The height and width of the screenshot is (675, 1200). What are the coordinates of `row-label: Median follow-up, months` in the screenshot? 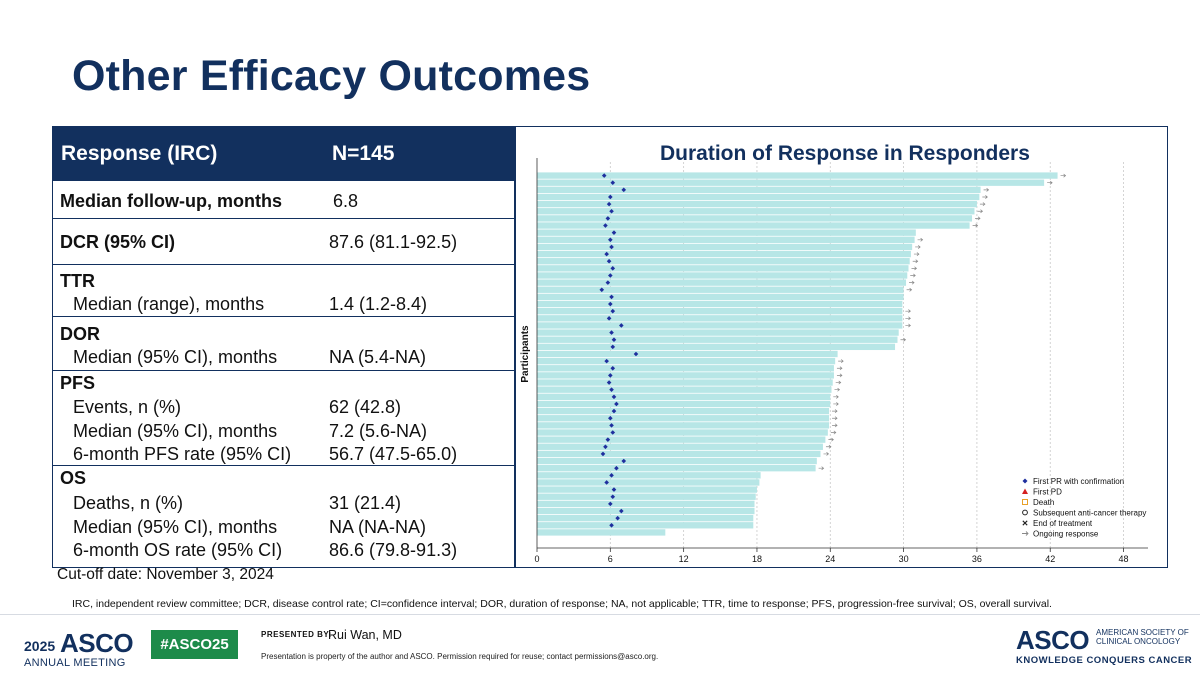 It's located at (171, 201).